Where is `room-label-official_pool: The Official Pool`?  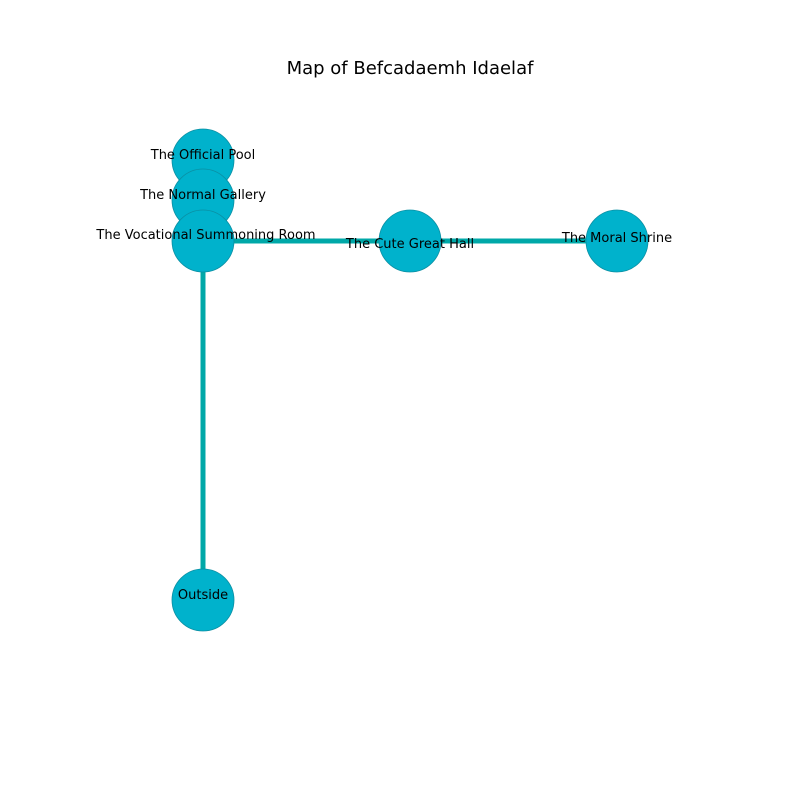
room-label-official_pool: The Official Pool is located at coordinates (202, 155).